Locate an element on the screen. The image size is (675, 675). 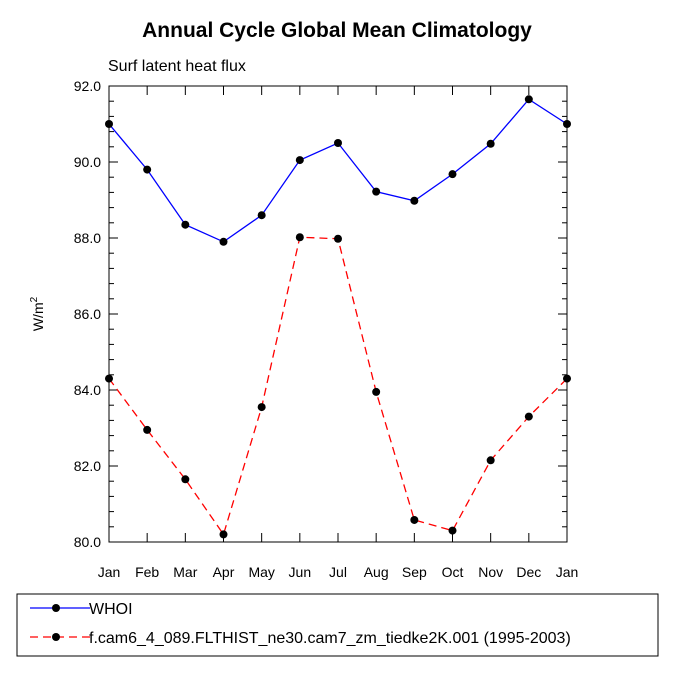
y-tick-label: 92.0 is located at coordinates (87, 86).